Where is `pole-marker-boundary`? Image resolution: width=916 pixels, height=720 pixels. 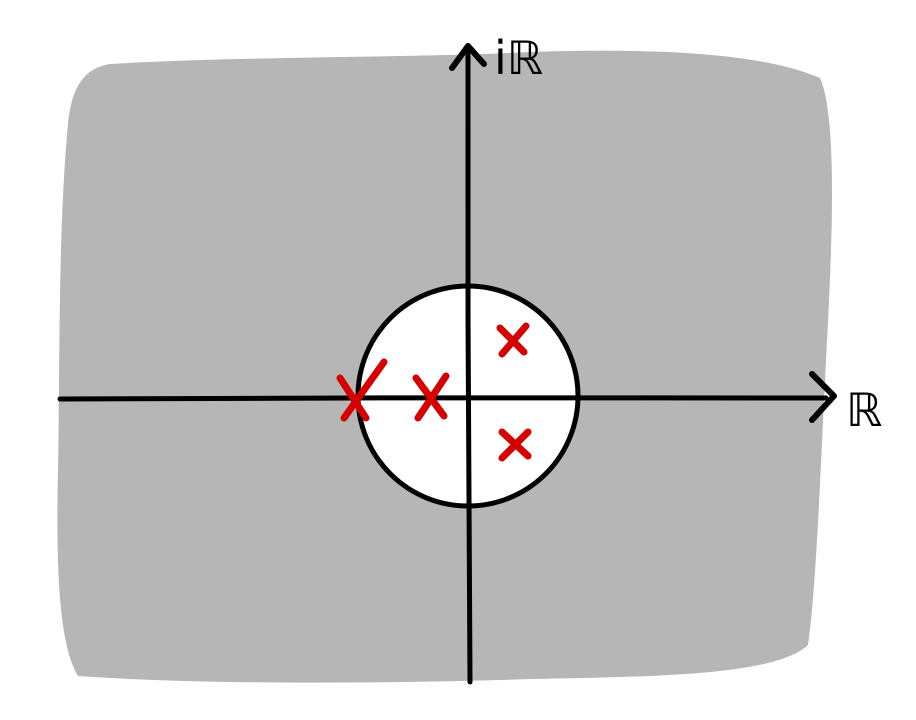
pole-marker-boundary is located at coordinates (362, 390).